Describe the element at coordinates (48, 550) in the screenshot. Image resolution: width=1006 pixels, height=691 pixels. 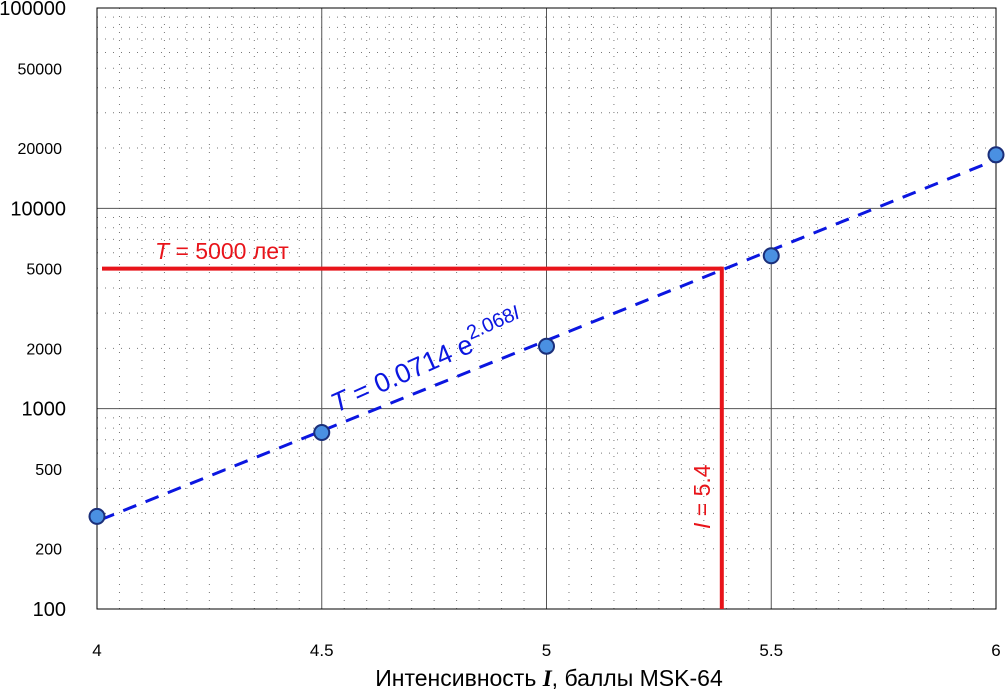
I see `y-tick-label: 200` at that location.